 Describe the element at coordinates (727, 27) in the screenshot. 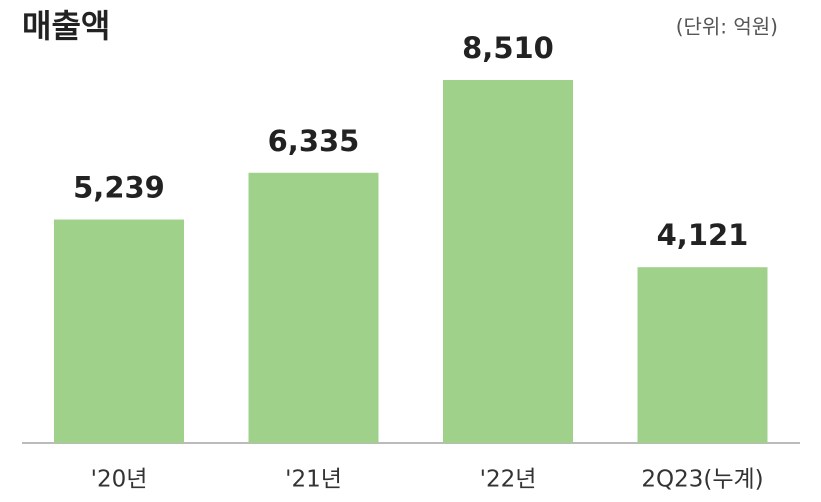

I see `chart-subtitle: (단위: 억원)` at that location.